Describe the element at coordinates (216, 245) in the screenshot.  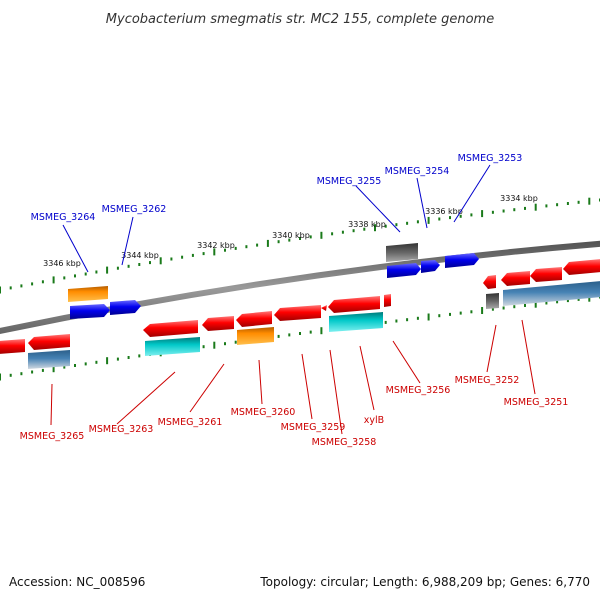
I see `scale-tick-label: 3342 kbp` at that location.